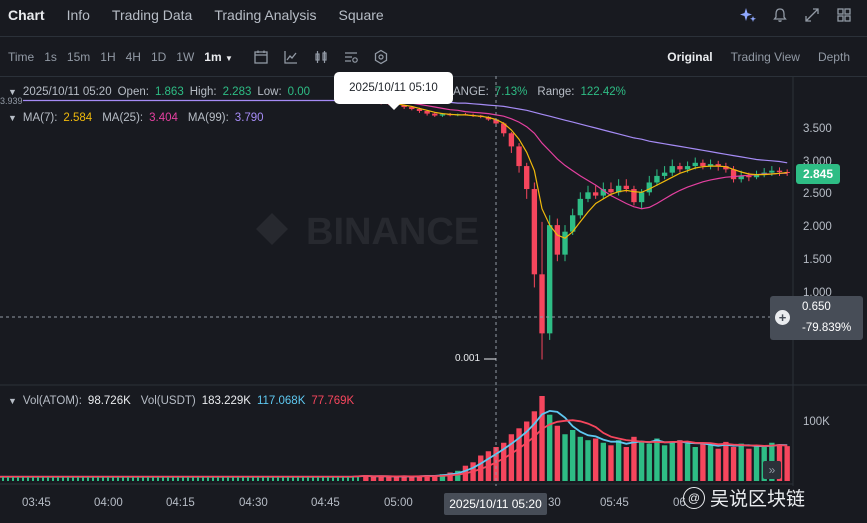  What do you see at coordinates (782, 317) in the screenshot?
I see `add-alert-plus-icon: +` at bounding box center [782, 317].